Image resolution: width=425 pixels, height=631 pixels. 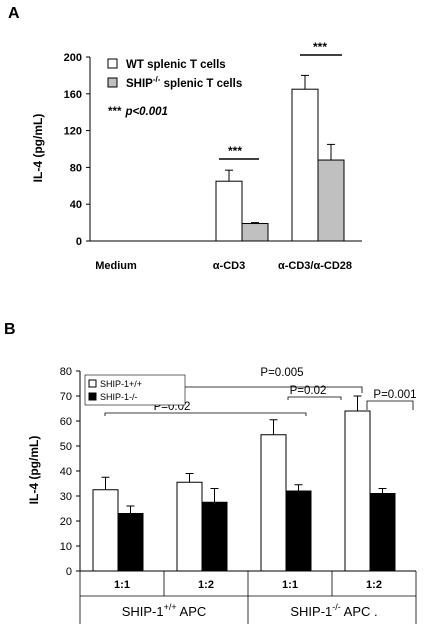 I want to click on bracket-p0005, so click(x=273, y=389).